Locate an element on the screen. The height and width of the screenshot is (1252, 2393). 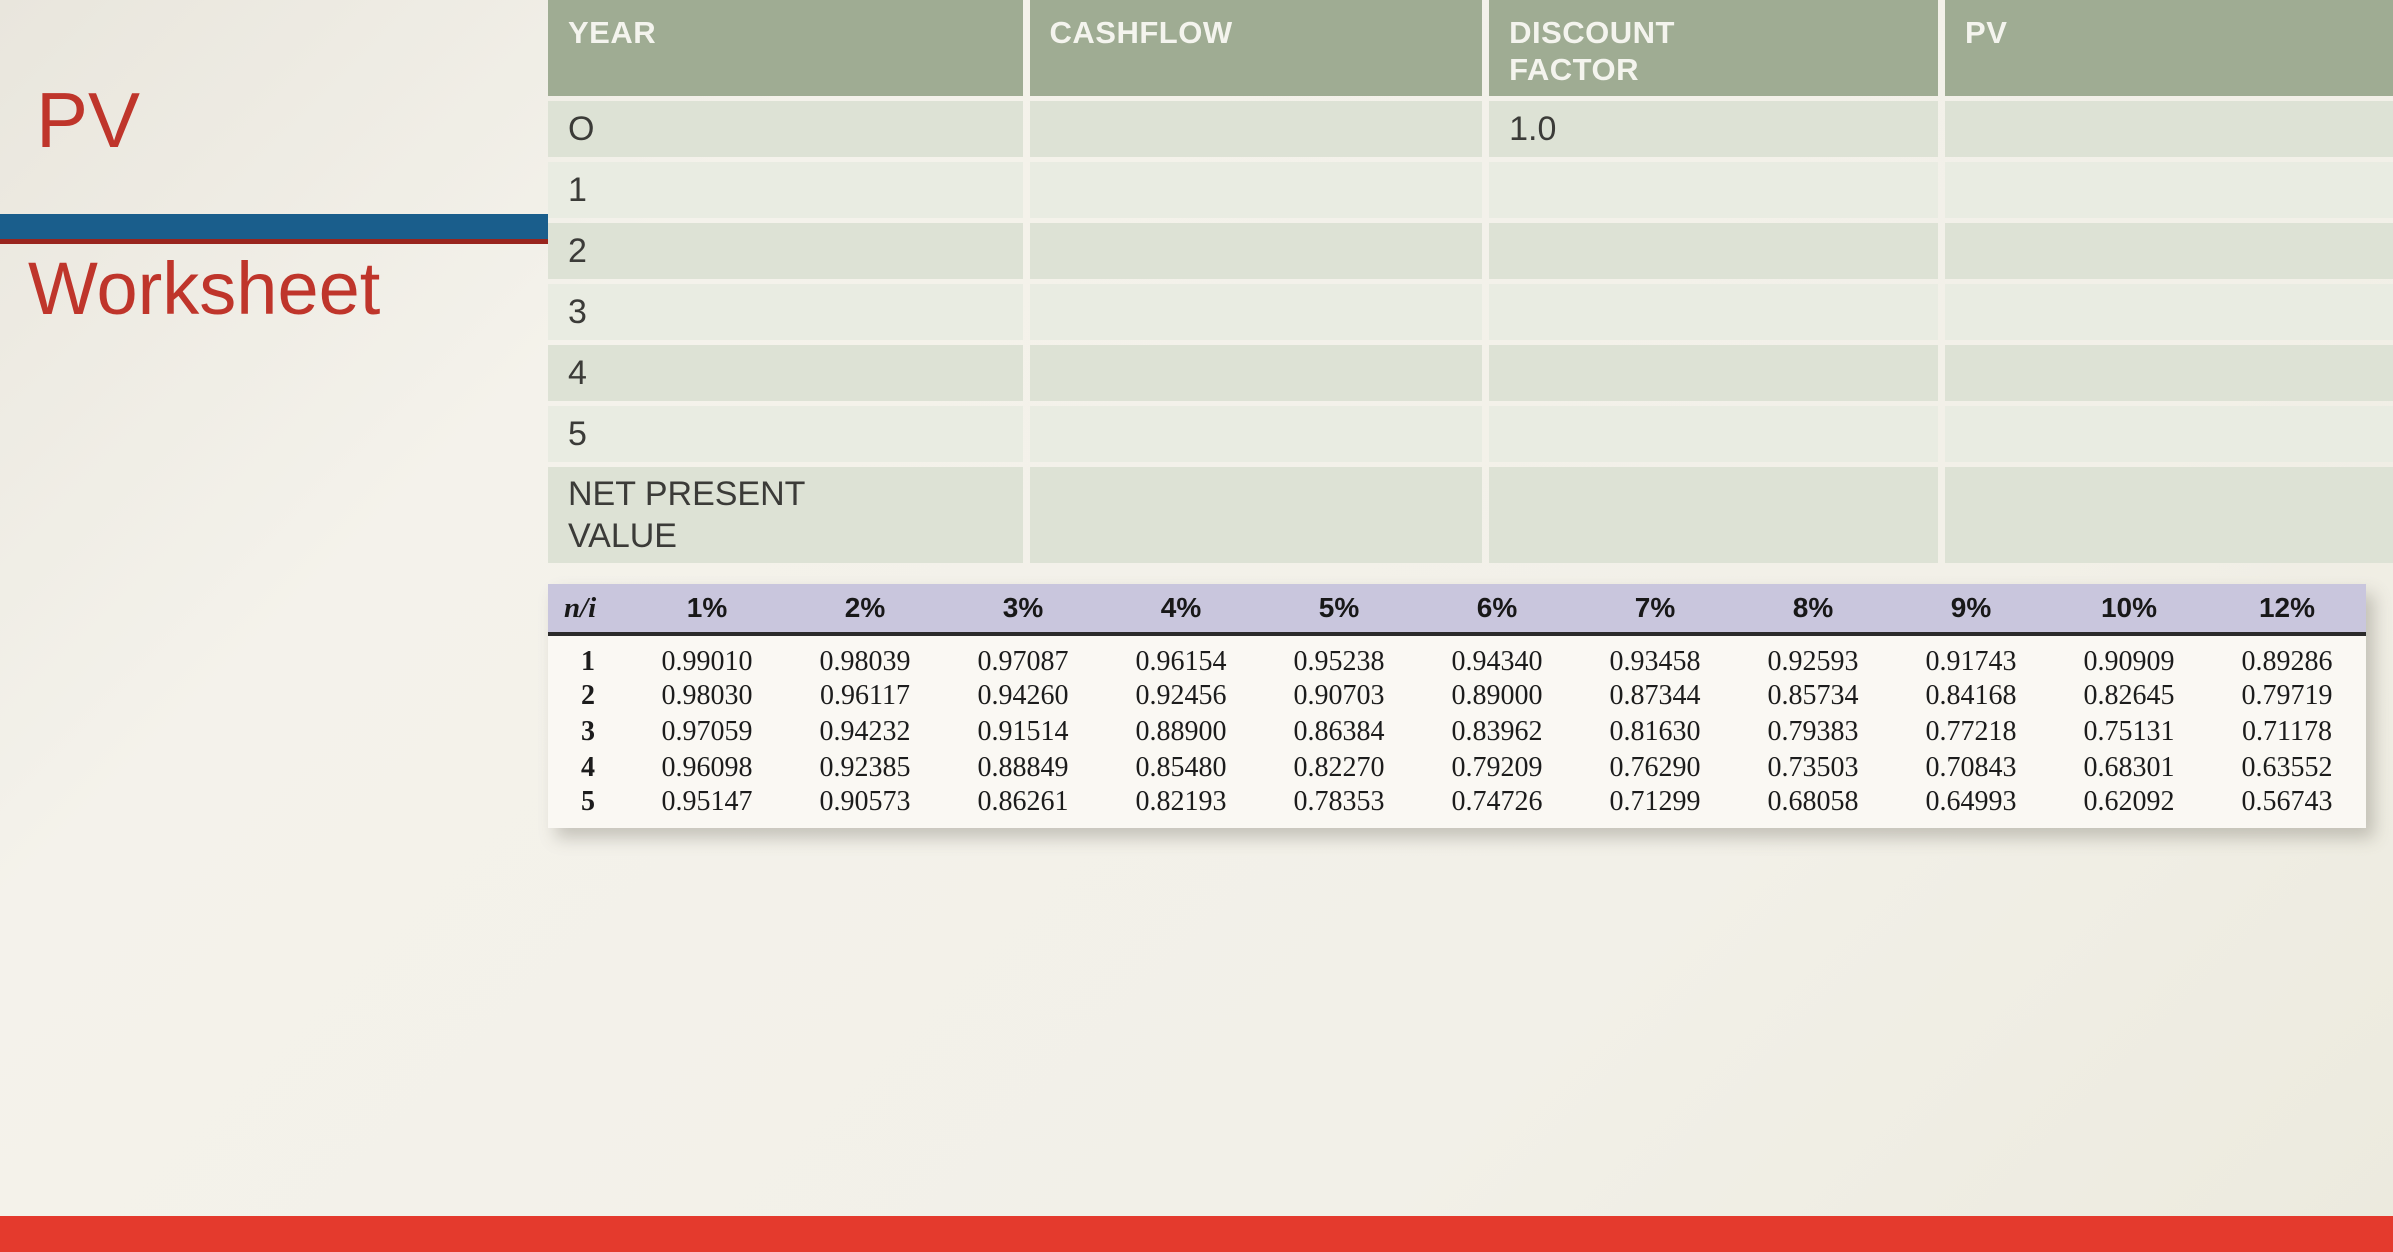
factor-value-cell: 0.83962 is located at coordinates (1497, 731).